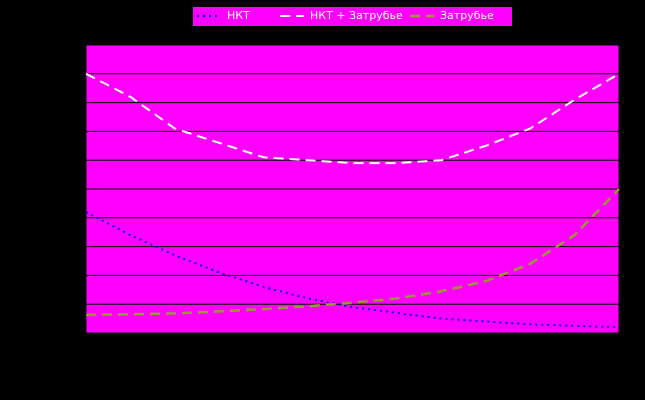 This screenshot has width=645, height=400. I want to click on y-tick-label: 3, so click(74, 246).